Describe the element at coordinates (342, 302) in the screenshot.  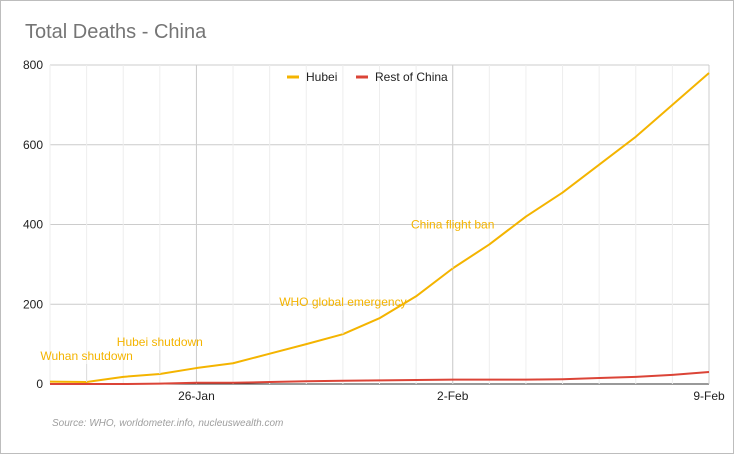
I see `annotation-label: WHO global emergency` at that location.